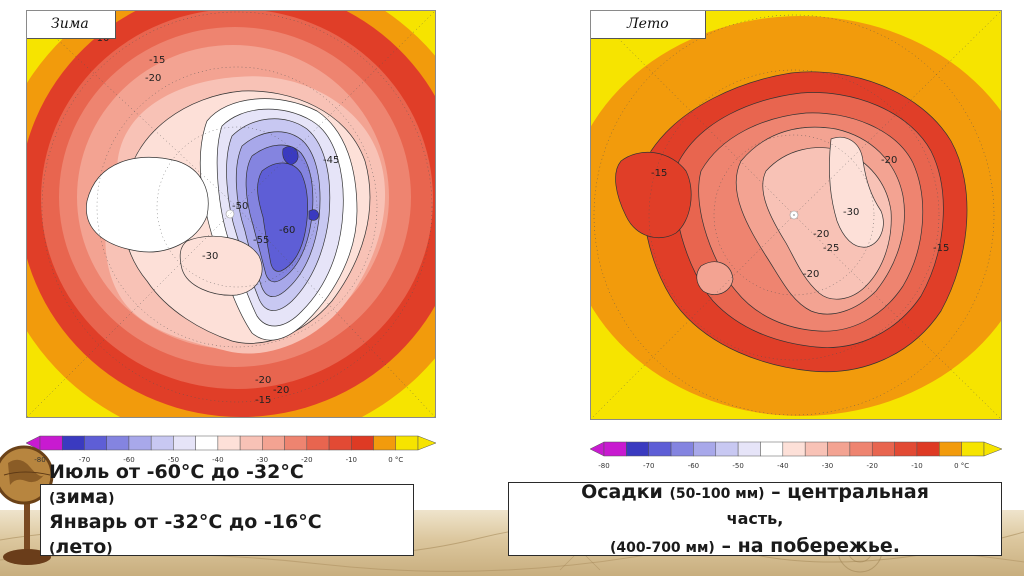 This screenshot has height=576, width=1024. Describe the element at coordinates (648, 25) in the screenshot. I see `summer-map-label: Лето` at that location.